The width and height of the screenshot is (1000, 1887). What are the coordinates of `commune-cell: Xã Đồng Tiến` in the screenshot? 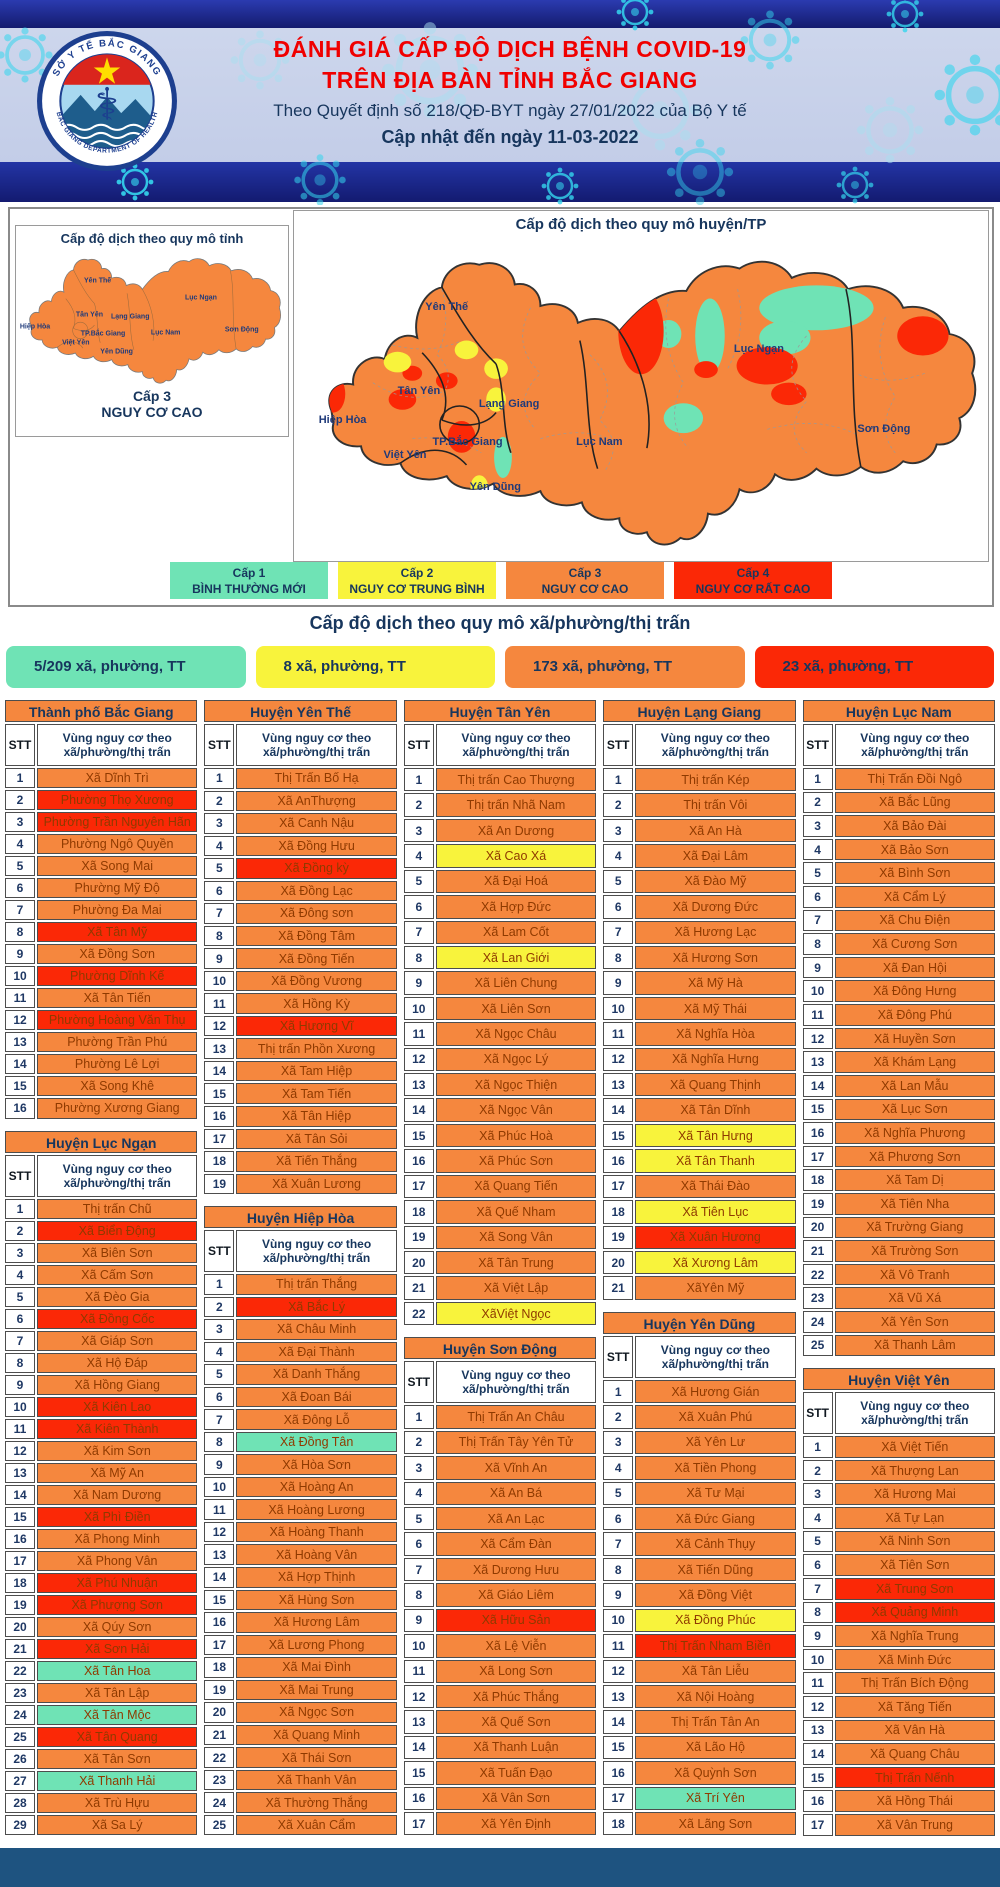 It's located at (316, 958).